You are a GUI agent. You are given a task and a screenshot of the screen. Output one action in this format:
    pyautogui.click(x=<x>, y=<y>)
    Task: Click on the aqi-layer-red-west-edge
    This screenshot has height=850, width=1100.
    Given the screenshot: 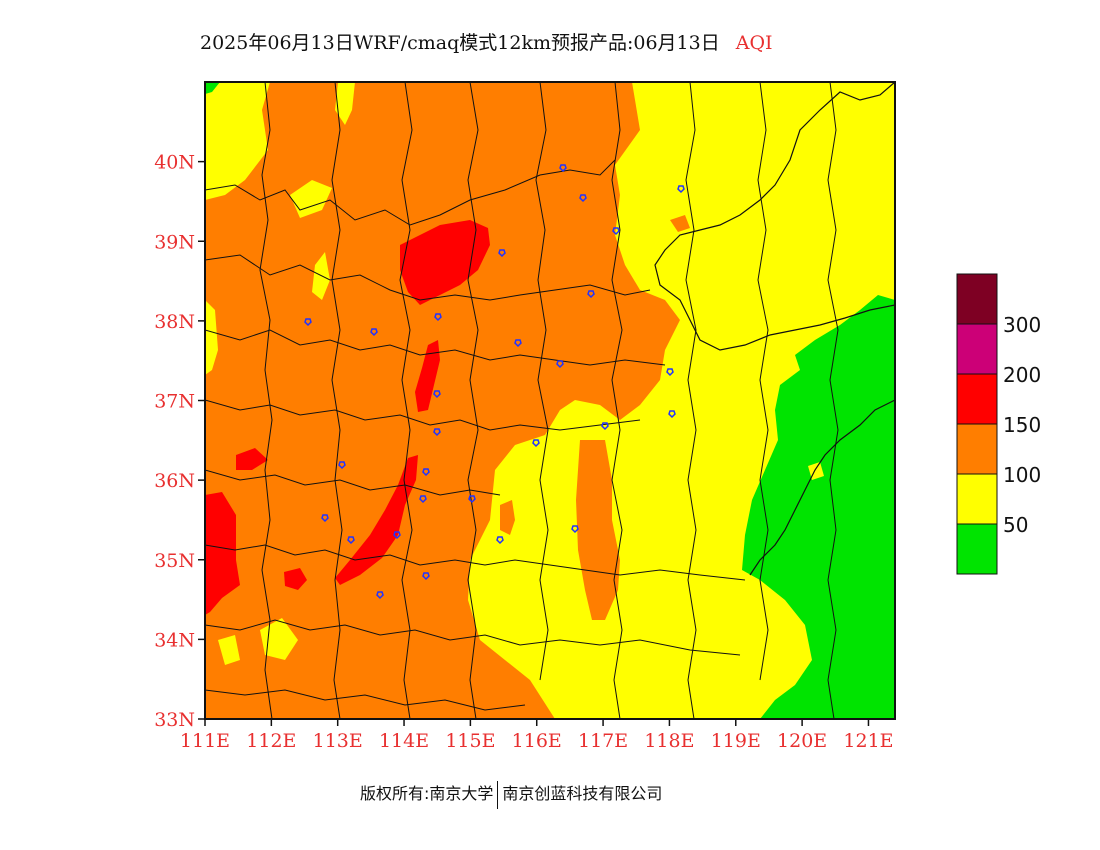 What is the action you would take?
    pyautogui.click(x=222, y=553)
    